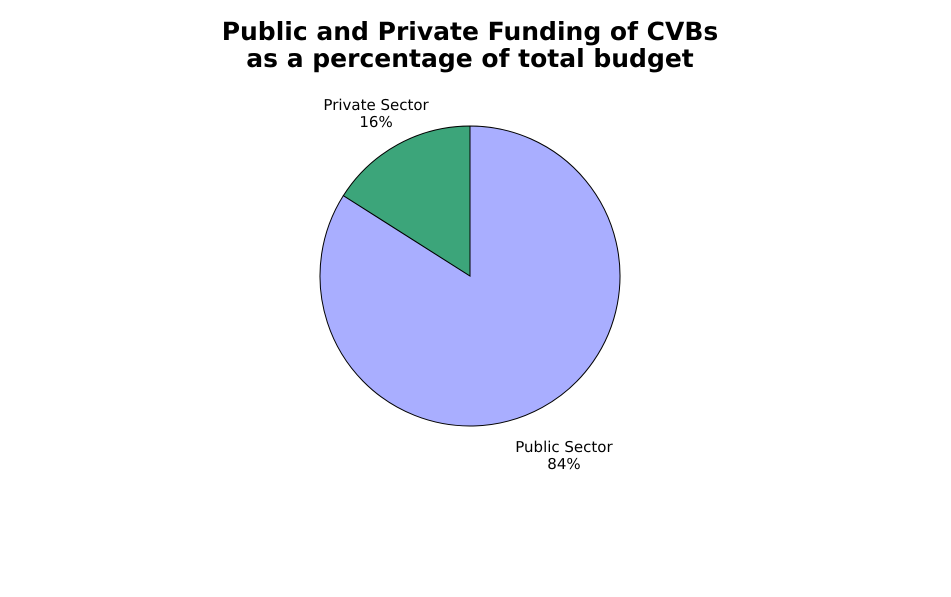 Image resolution: width=951 pixels, height=597 pixels. I want to click on slice-label: Private Sector, so click(376, 105).